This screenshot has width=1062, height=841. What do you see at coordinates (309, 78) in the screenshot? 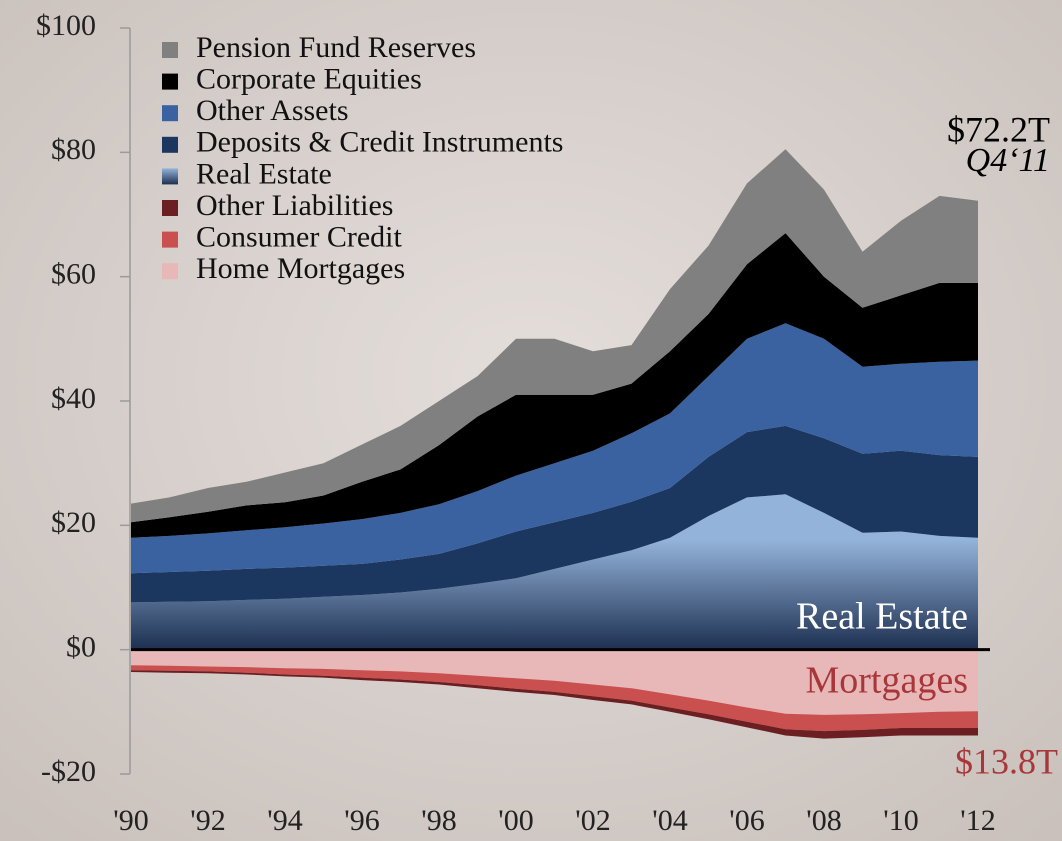
I see `legend-label: Corporate Equities` at bounding box center [309, 78].